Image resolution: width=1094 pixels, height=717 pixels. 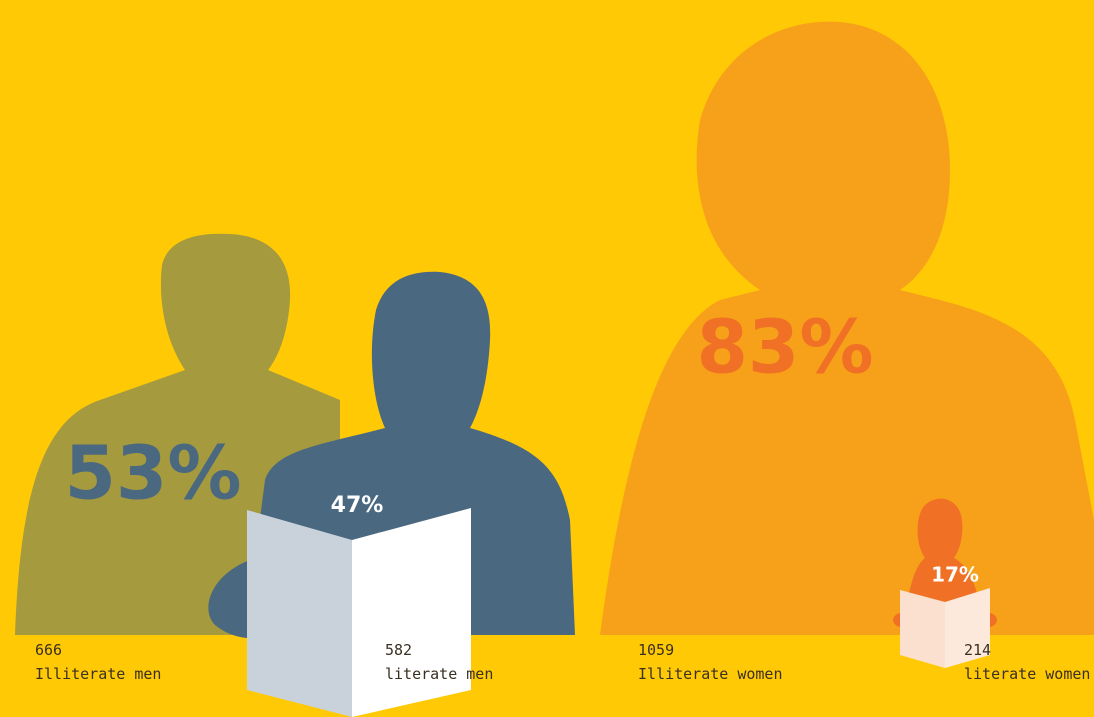 I want to click on count: 1059, so click(x=656, y=650).